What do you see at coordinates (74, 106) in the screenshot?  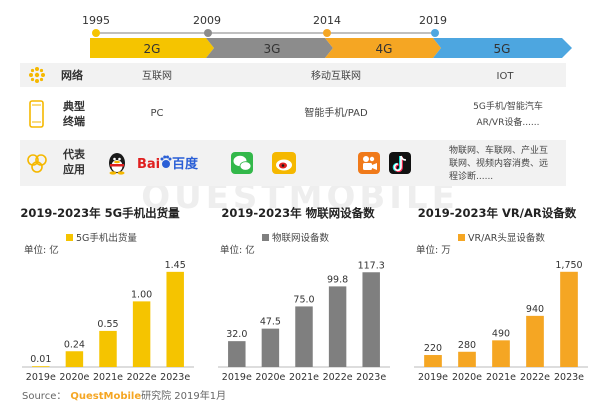 I see `row-label-devices-1: 典型` at bounding box center [74, 106].